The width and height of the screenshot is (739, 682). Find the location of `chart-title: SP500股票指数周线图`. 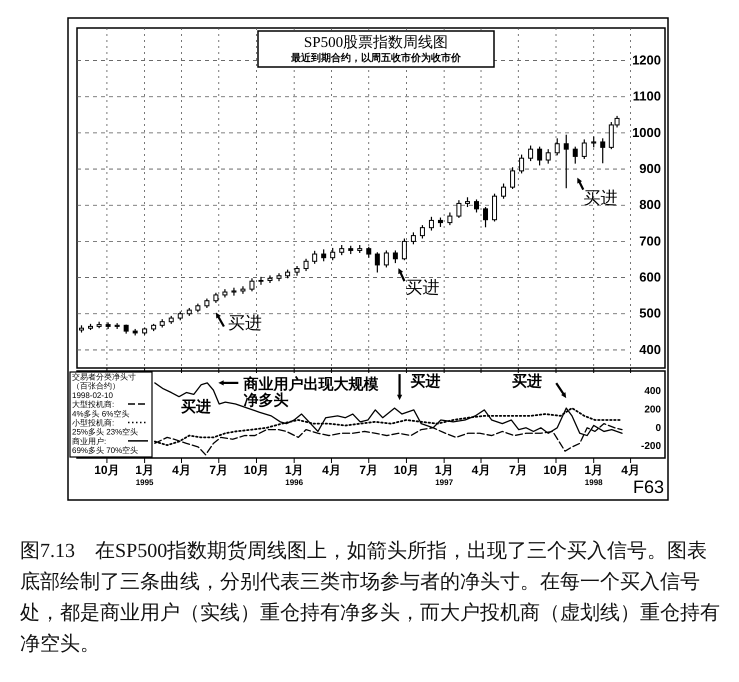

chart-title: SP500股票指数周线图 is located at coordinates (376, 42).